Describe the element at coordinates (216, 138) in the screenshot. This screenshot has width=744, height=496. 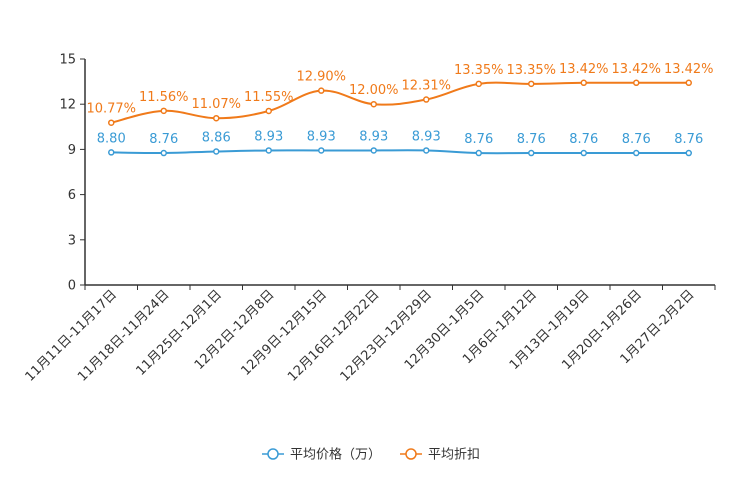
I see `data-label: 8.86` at that location.